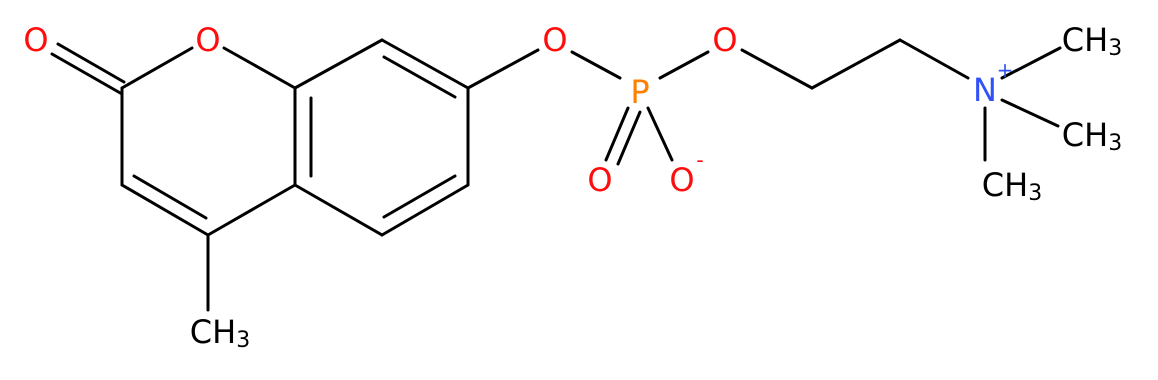 This screenshot has width=1158, height=380. Describe the element at coordinates (985, 90) in the screenshot. I see `atom-label: N` at that location.